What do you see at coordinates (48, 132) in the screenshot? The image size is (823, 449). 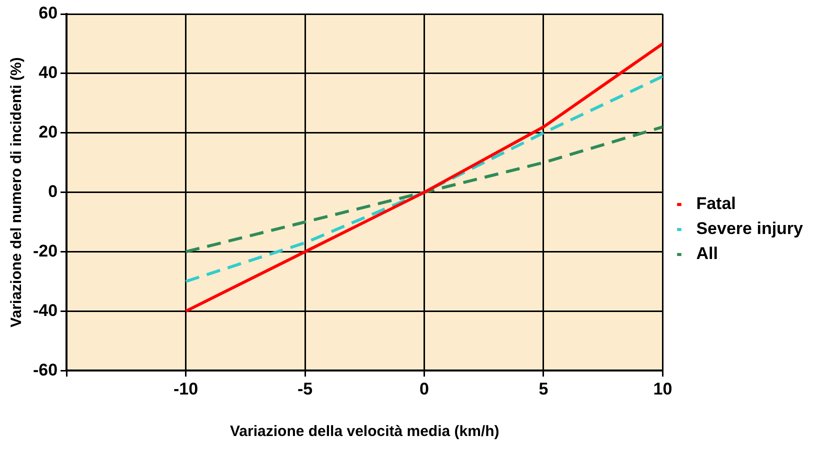 I see `y-tick-label: 20` at bounding box center [48, 132].